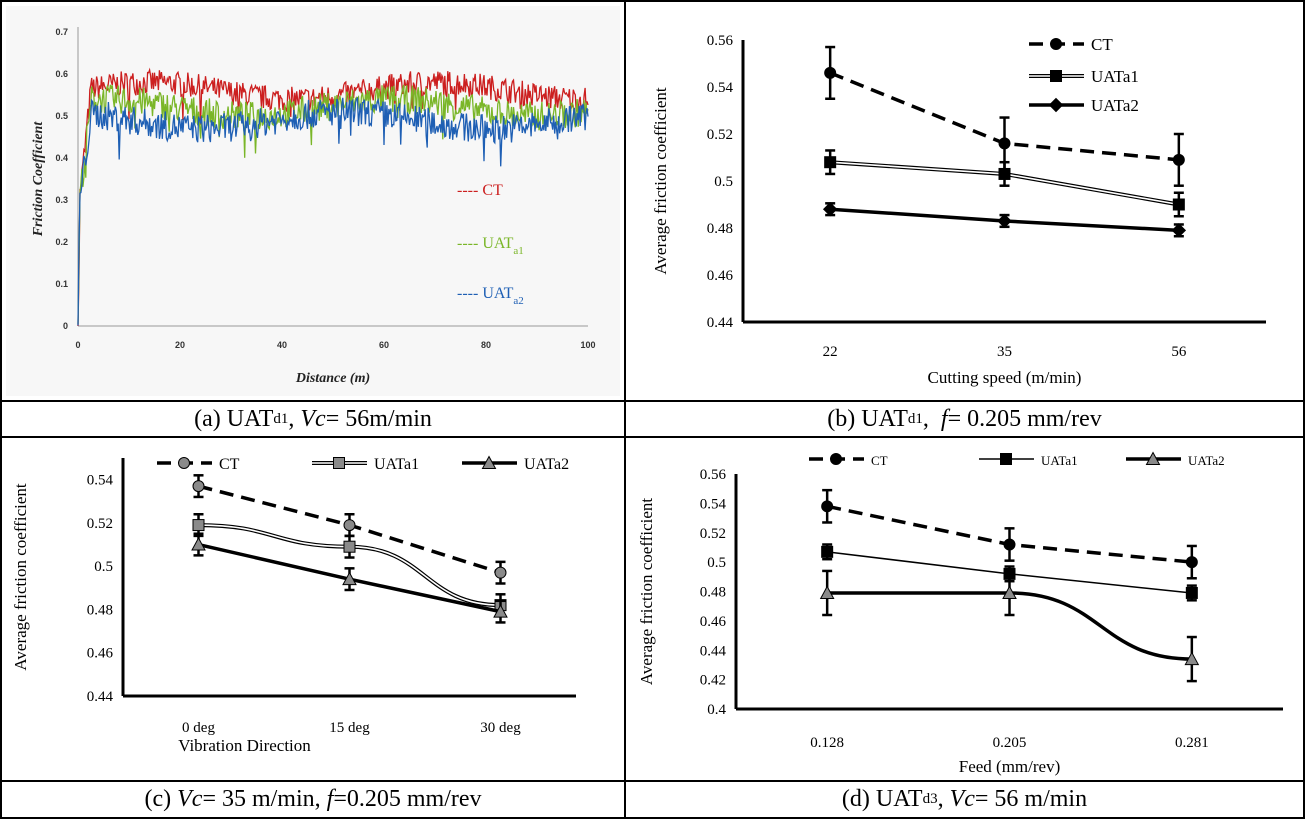 The width and height of the screenshot is (1305, 819). I want to click on y-tick-label: 0.7, so click(61, 32).